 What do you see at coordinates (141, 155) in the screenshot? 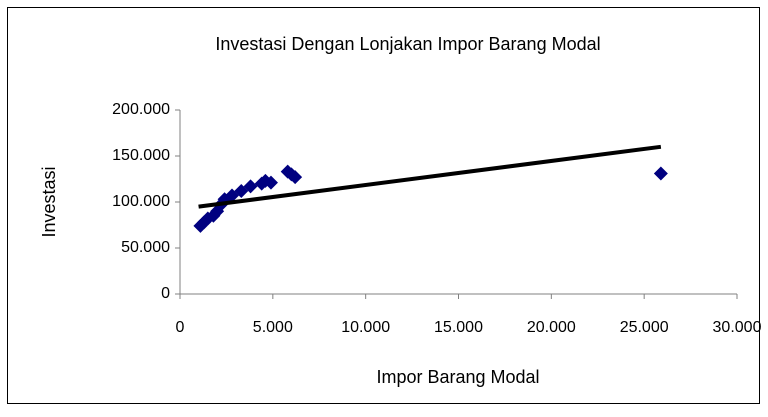
I see `y-tick-label: 150.000` at bounding box center [141, 155].